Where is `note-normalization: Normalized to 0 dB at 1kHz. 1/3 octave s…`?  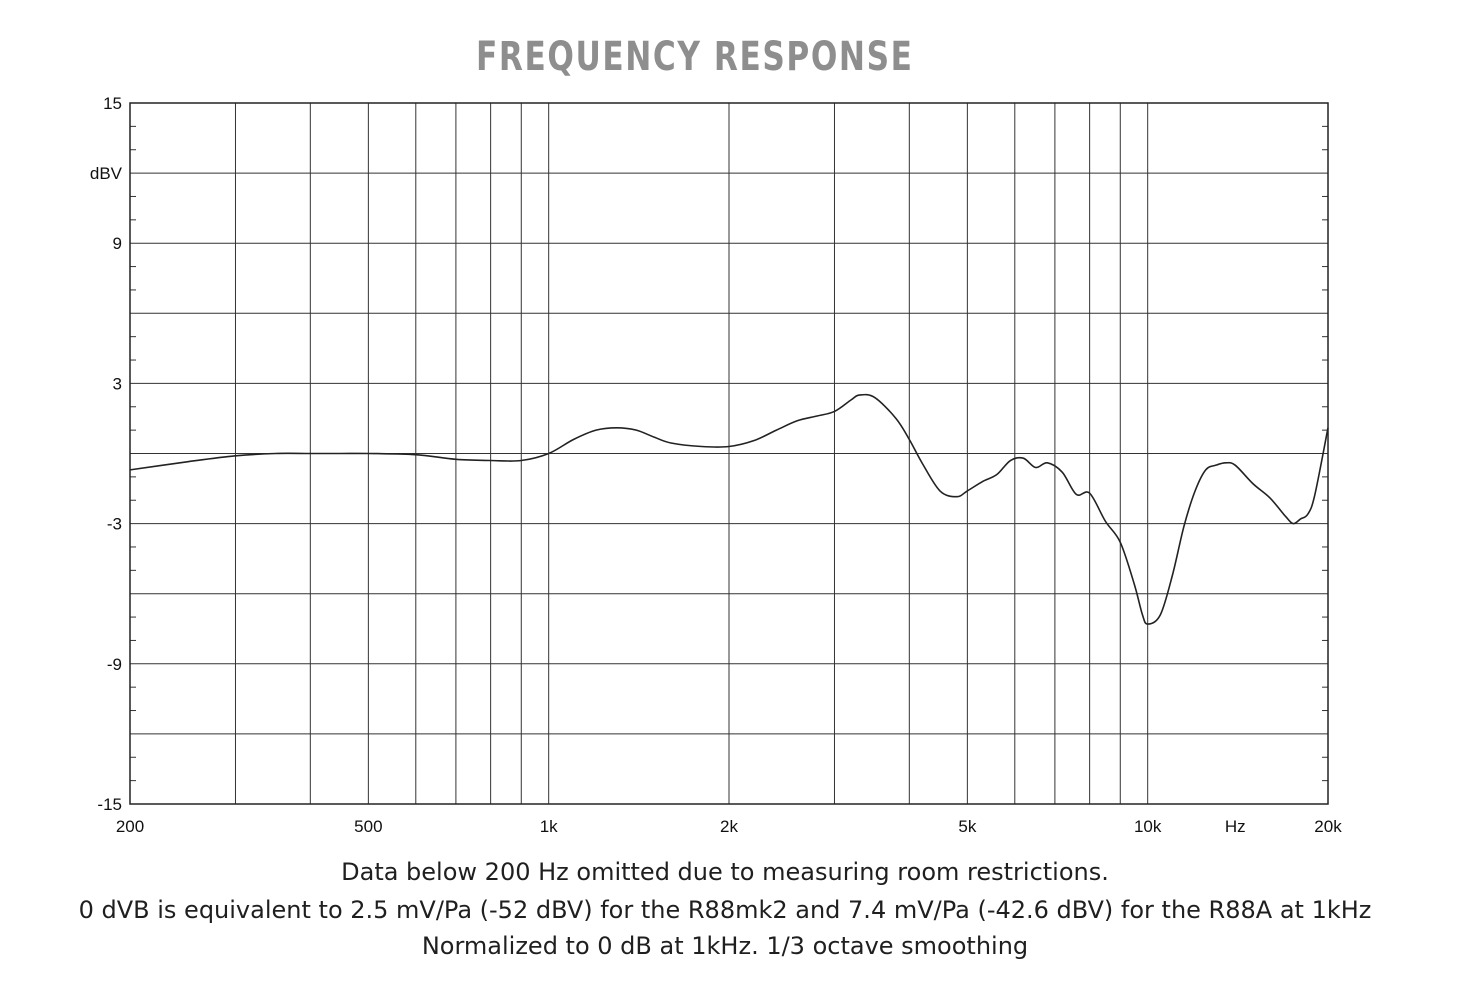
note-normalization: Normalized to 0 dB at 1kHz. 1/3 octave s… is located at coordinates (725, 946).